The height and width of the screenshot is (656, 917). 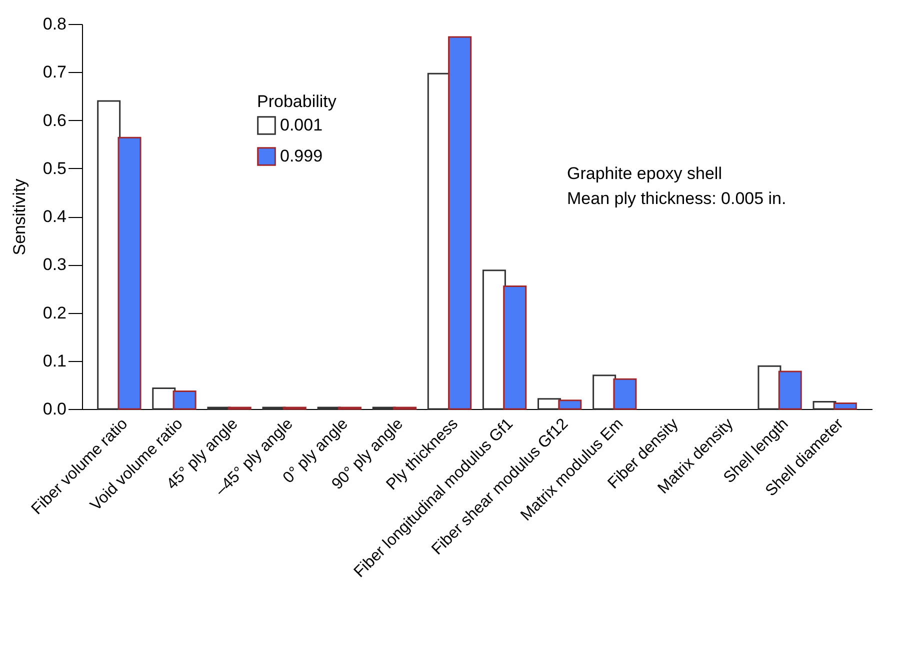 What do you see at coordinates (54, 24) in the screenshot?
I see `y-tick-label: 0.8` at bounding box center [54, 24].